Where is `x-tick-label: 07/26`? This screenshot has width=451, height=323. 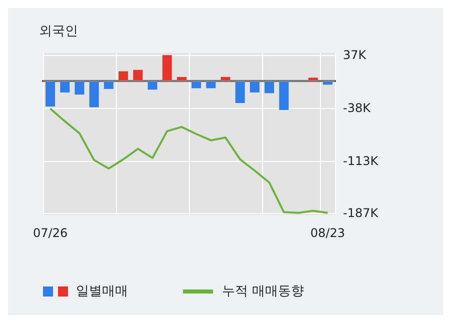
x-tick-label: 07/26 is located at coordinates (50, 233).